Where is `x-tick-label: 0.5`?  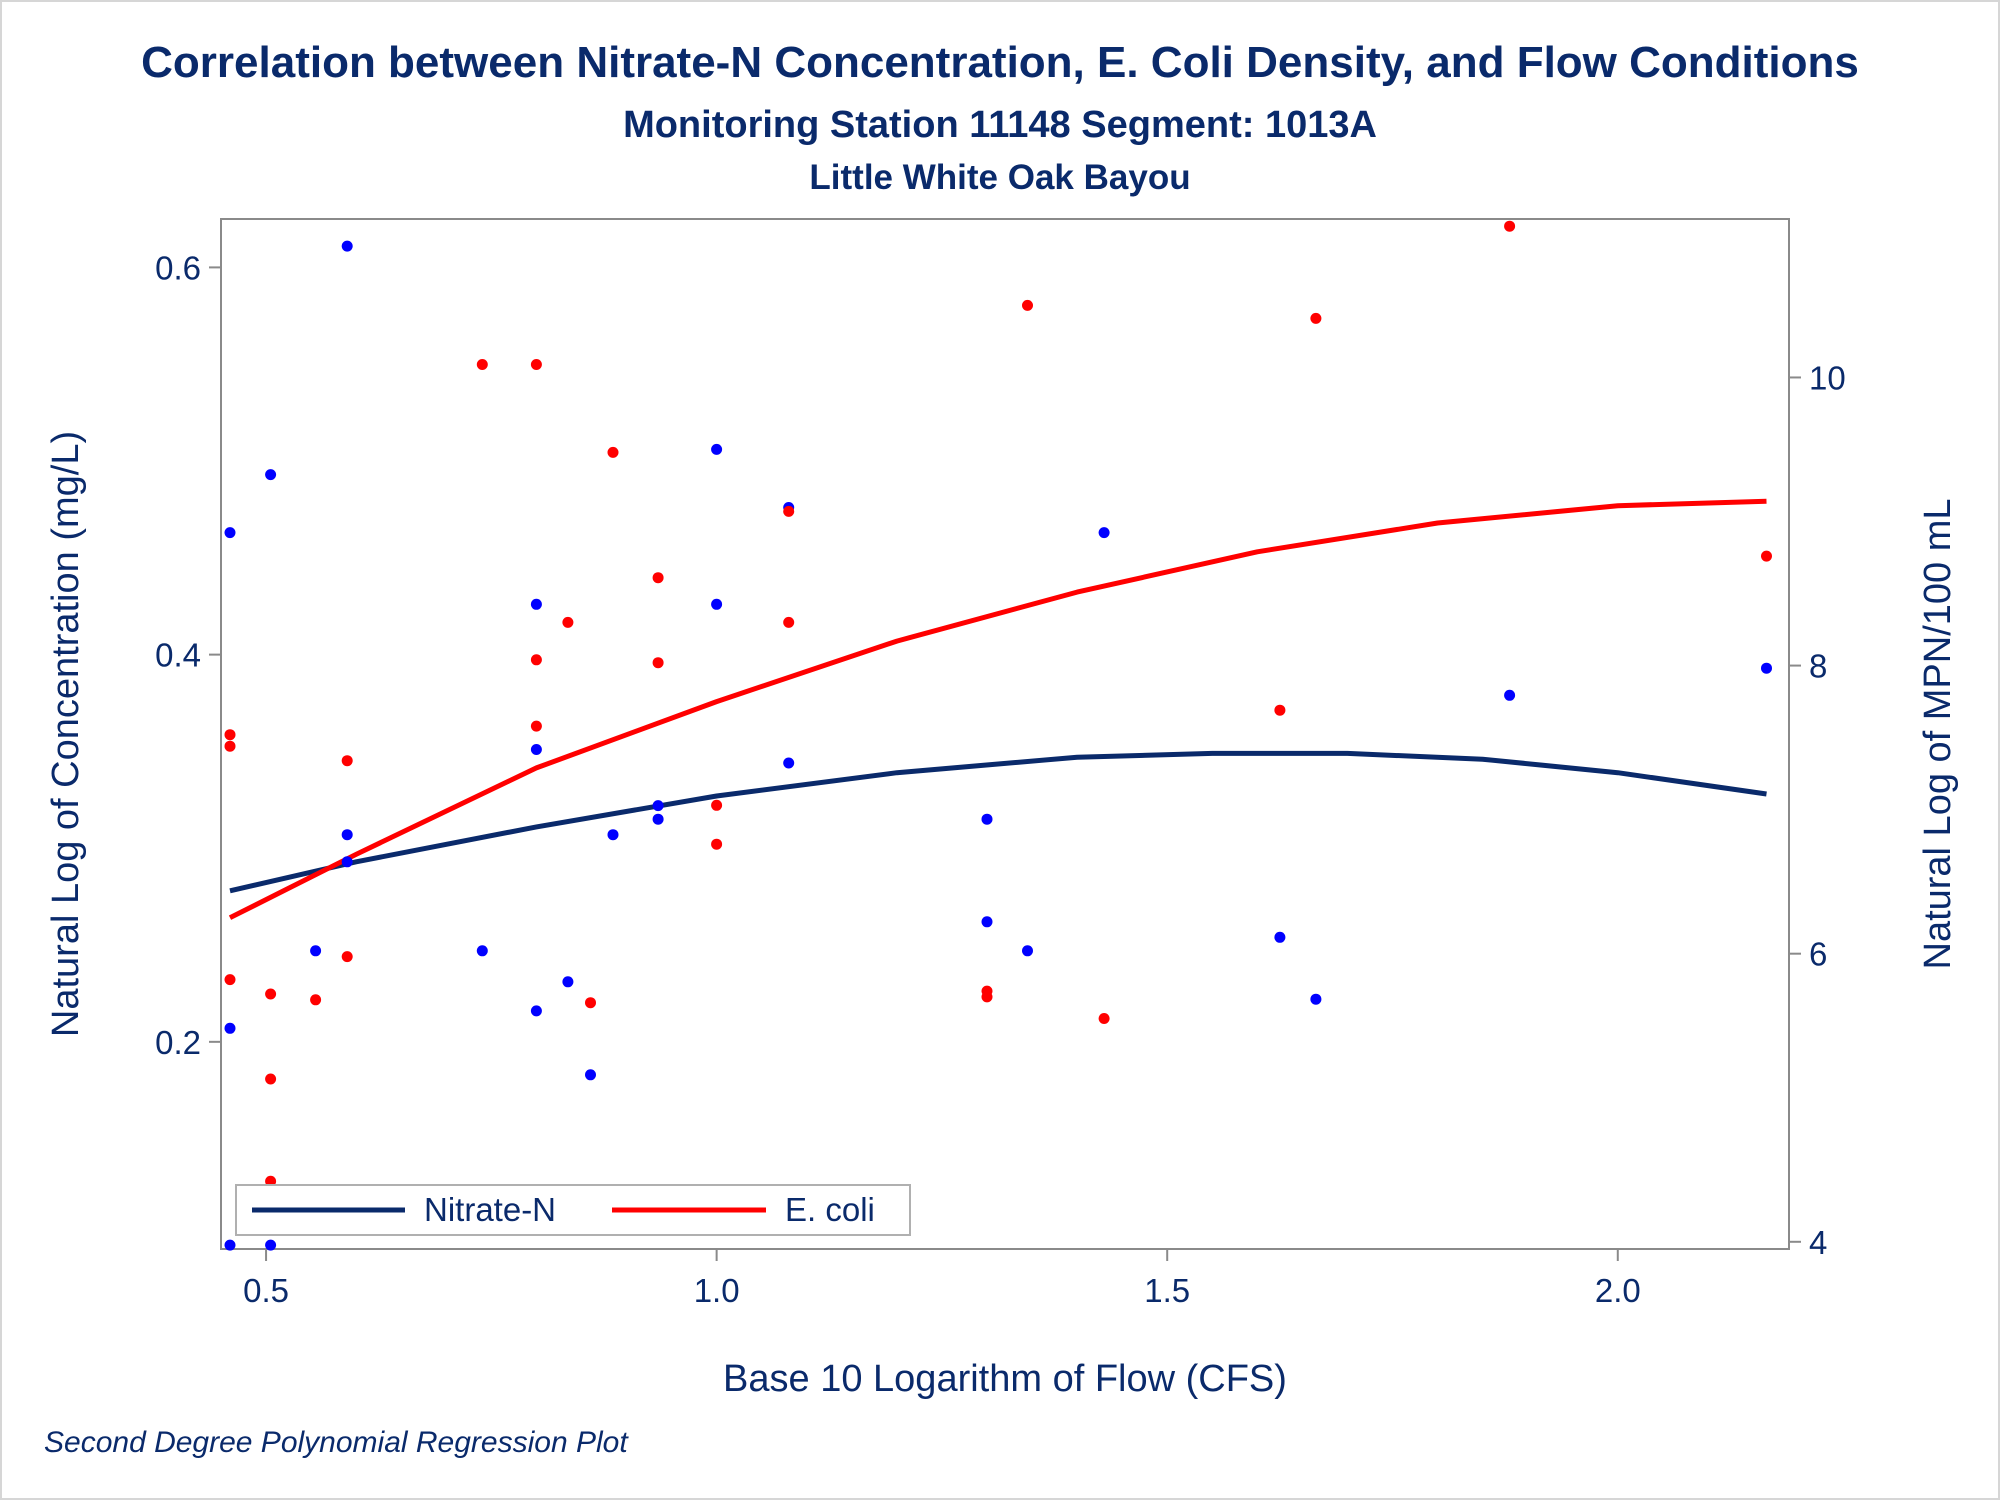
x-tick-label: 0.5 is located at coordinates (266, 1290).